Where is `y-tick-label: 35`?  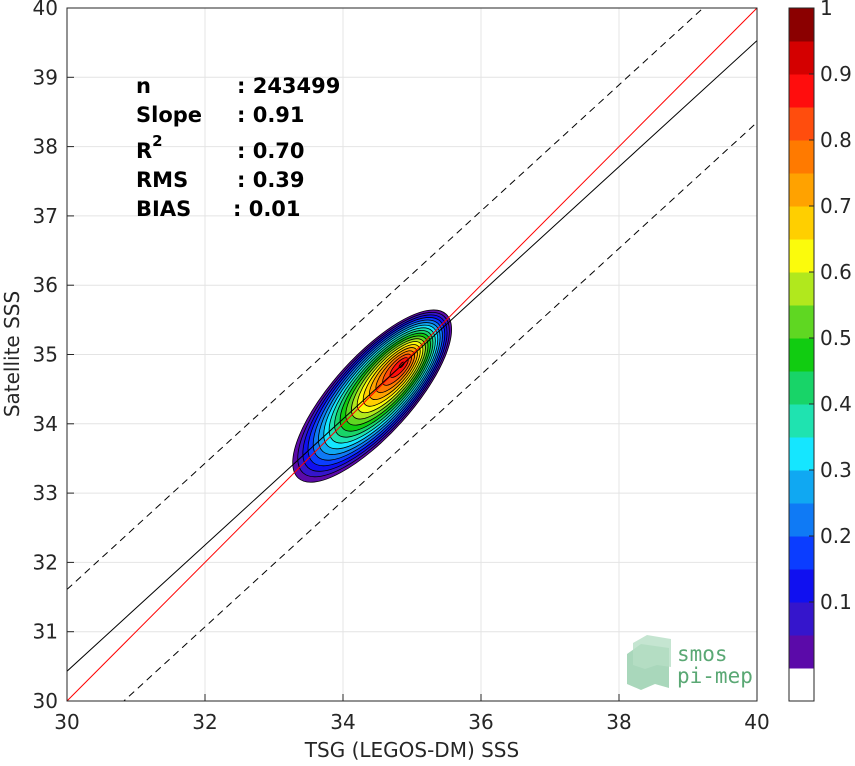
y-tick-label: 35 is located at coordinates (45, 355).